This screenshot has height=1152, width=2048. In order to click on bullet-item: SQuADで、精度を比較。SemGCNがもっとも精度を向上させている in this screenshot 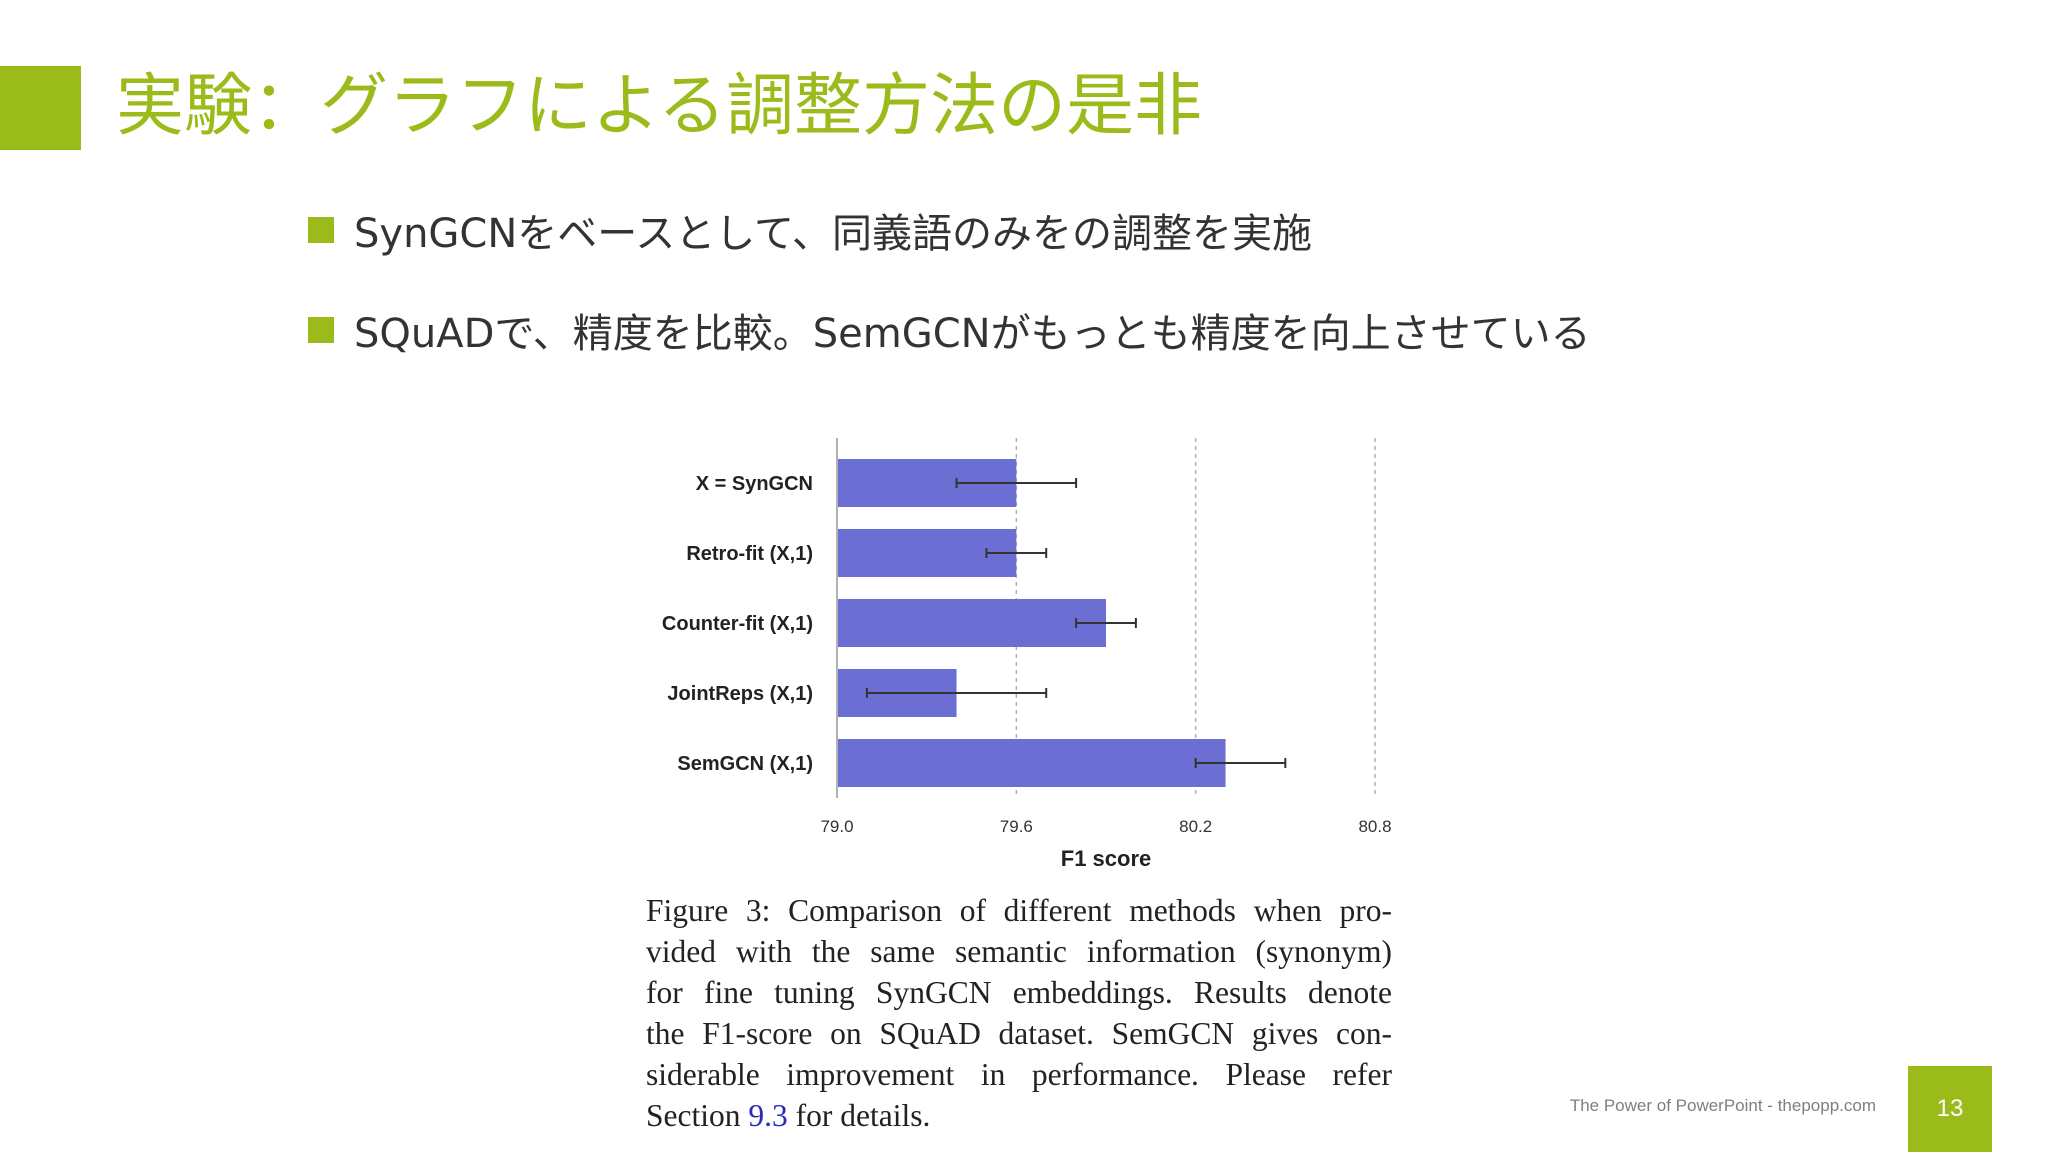, I will do `click(949, 330)`.